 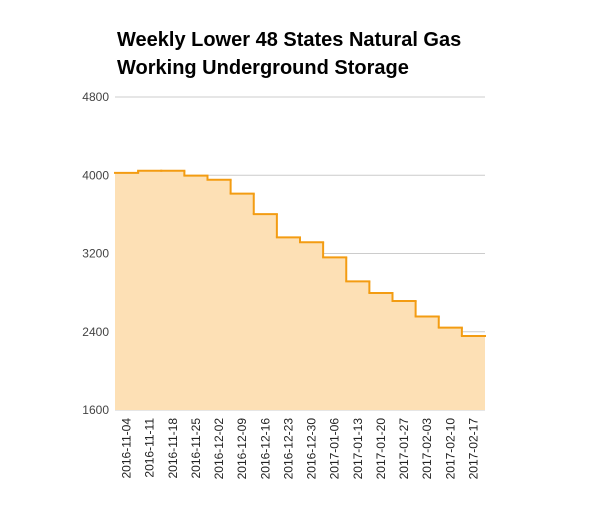 I want to click on x-tick-label: 2016-11-11, so click(x=150, y=448).